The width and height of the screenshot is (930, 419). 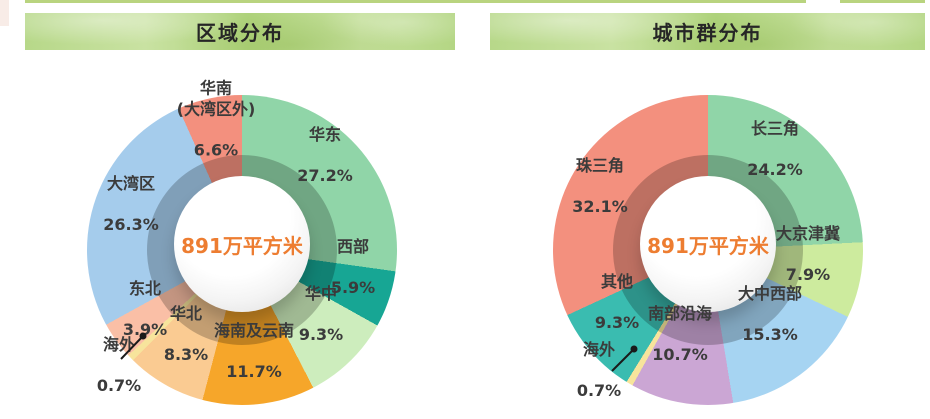 I want to click on slice-name: 大京津冀, so click(x=808, y=234).